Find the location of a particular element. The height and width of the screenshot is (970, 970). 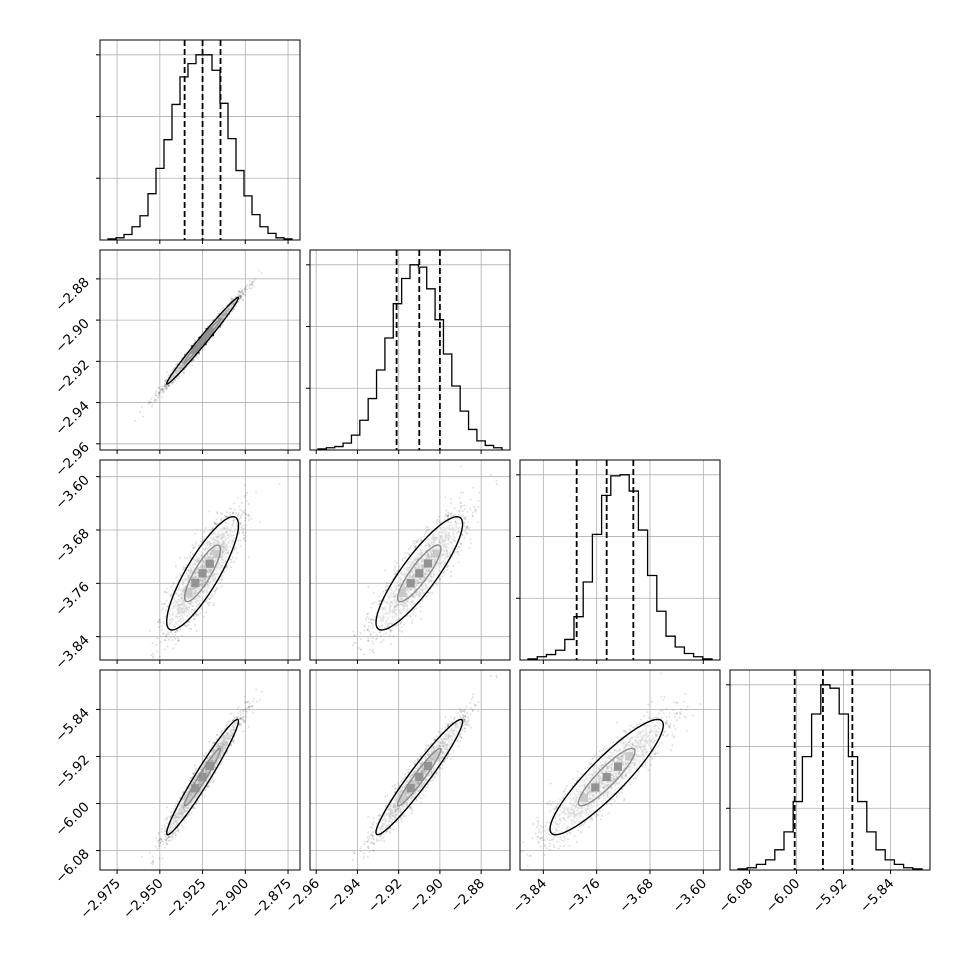

panel-frame is located at coordinates (200, 560).